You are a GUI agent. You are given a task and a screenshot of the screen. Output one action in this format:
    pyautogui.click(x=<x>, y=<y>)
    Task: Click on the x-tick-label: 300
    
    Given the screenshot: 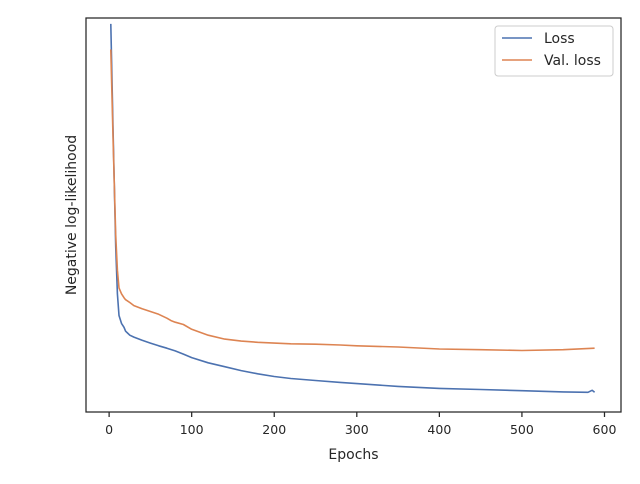 What is the action you would take?
    pyautogui.click(x=357, y=429)
    